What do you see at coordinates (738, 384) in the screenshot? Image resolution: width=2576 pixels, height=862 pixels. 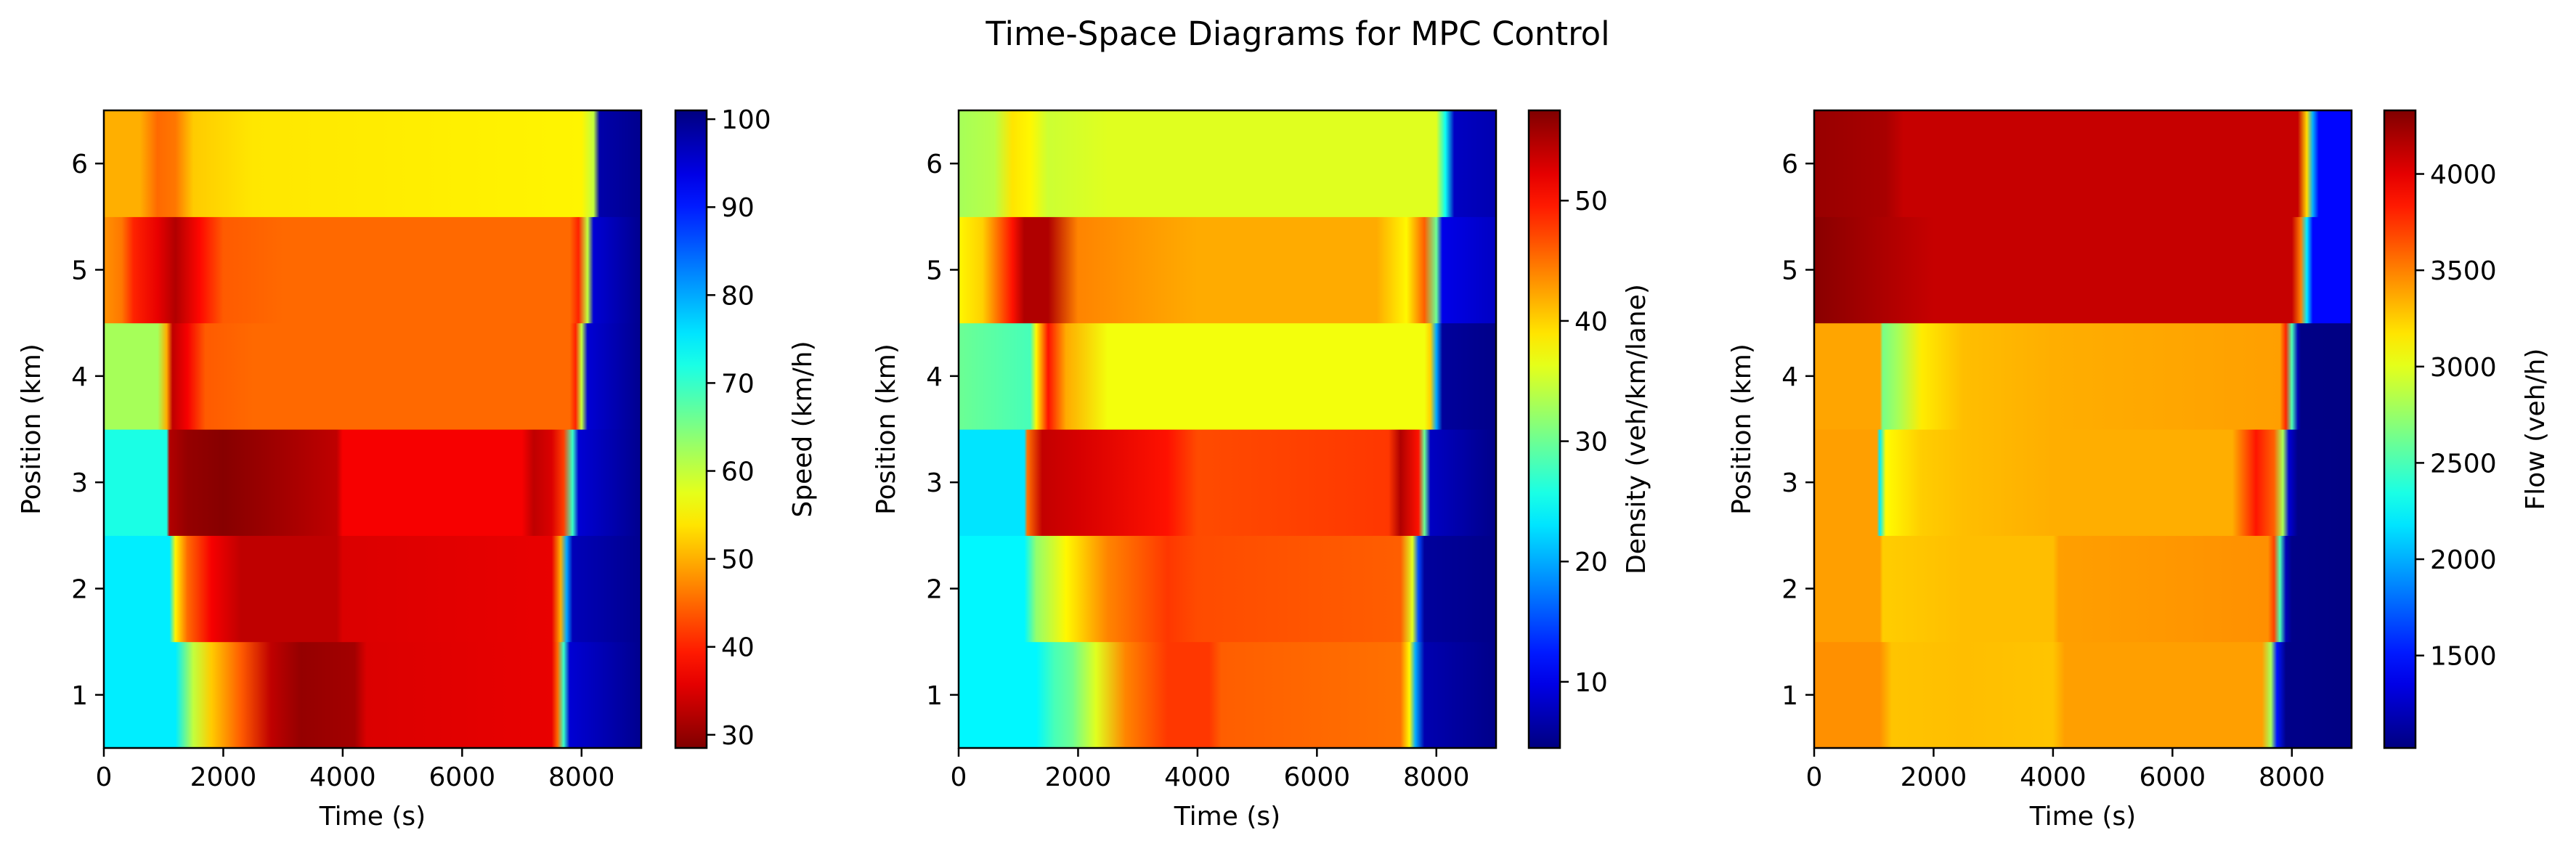 I see `colorbar-tick-label: 70` at bounding box center [738, 384].